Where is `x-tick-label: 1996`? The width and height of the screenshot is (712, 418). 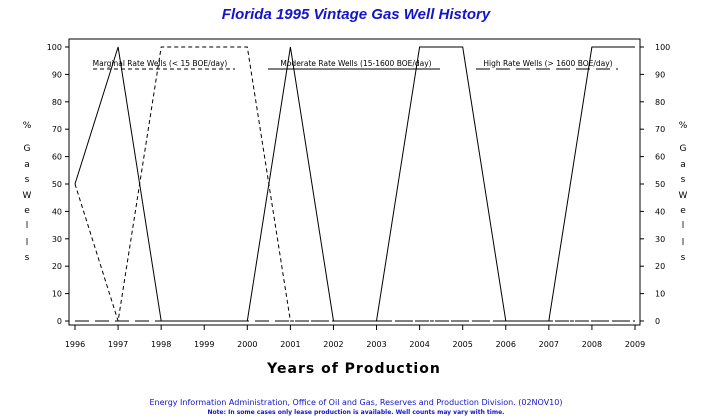 x-tick-label: 1996 is located at coordinates (75, 344).